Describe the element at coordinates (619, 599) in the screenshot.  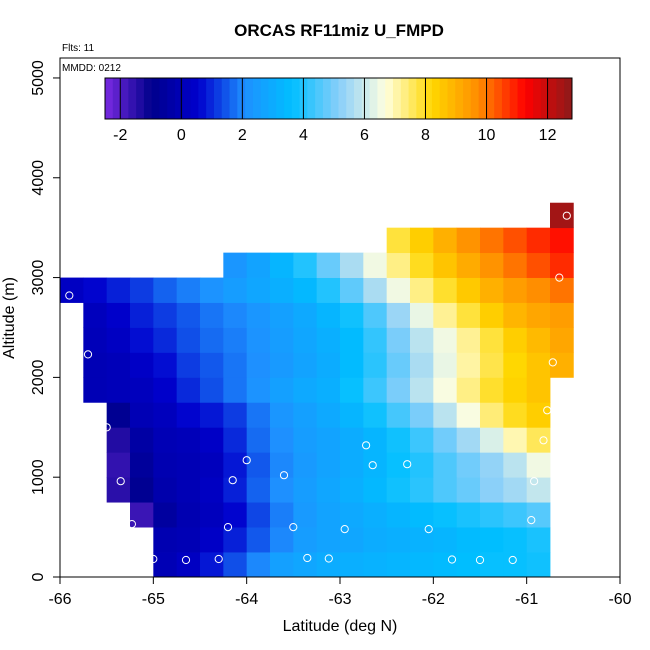
I see `x-tick-label: -60` at that location.